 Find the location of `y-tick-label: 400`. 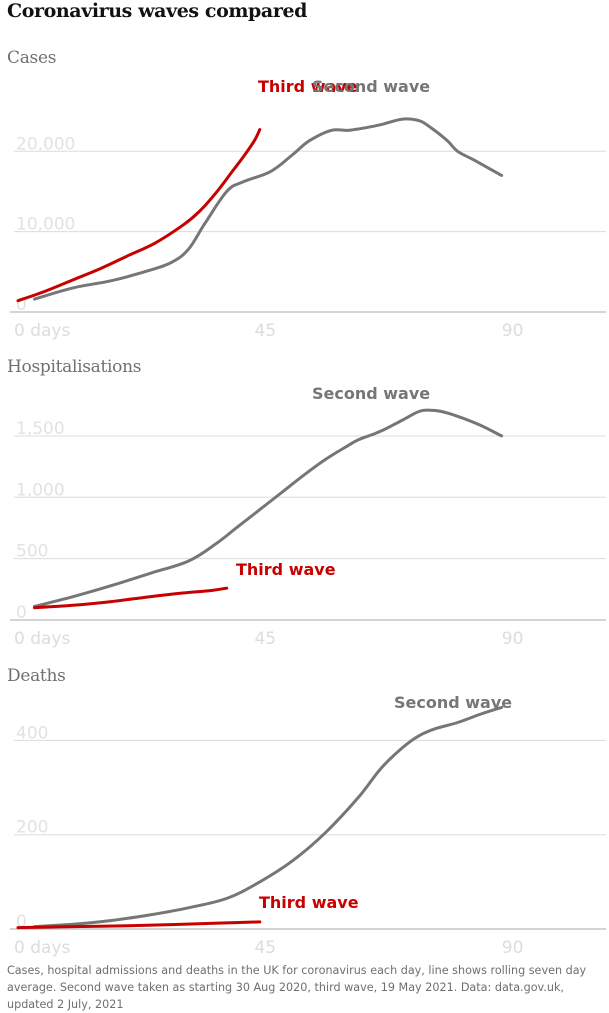

y-tick-label: 400 is located at coordinates (32, 733).